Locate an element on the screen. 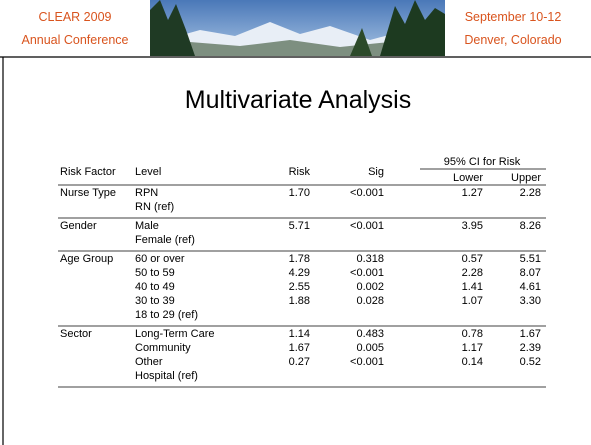 The height and width of the screenshot is (445, 591). cell-level: Male is located at coordinates (147, 226).